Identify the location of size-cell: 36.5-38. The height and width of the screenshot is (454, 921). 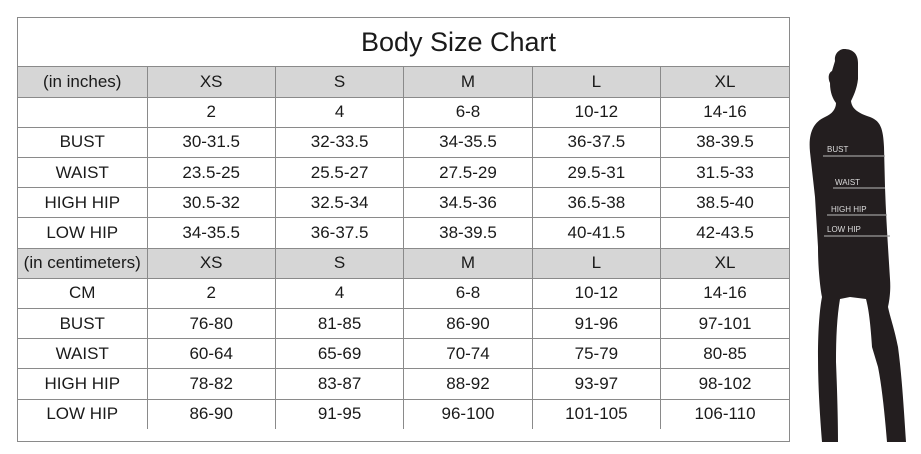
(596, 203).